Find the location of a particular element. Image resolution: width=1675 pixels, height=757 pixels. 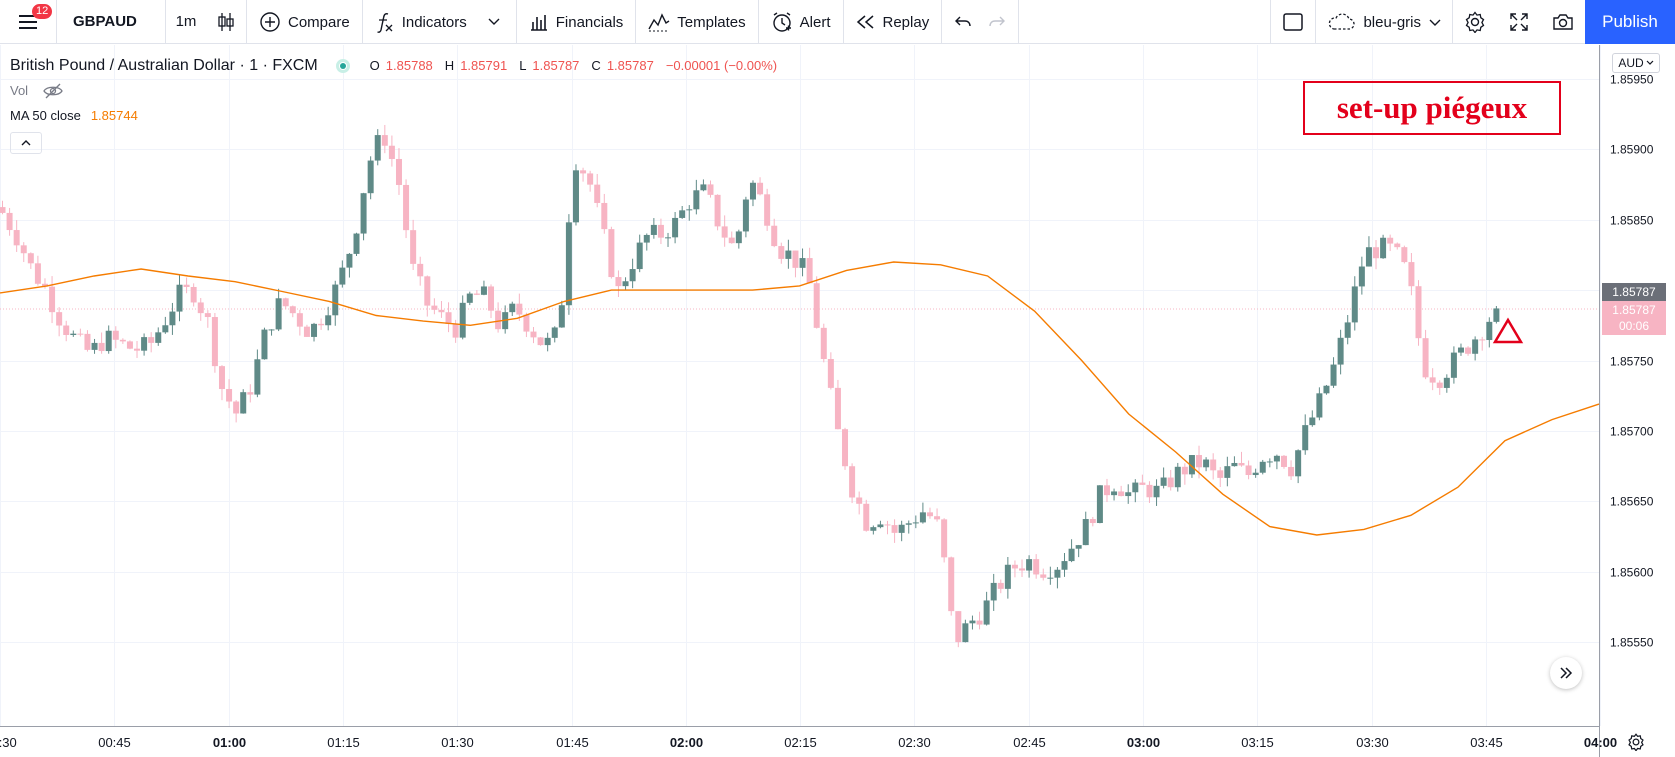

templates-button: Templates is located at coordinates (696, 22).